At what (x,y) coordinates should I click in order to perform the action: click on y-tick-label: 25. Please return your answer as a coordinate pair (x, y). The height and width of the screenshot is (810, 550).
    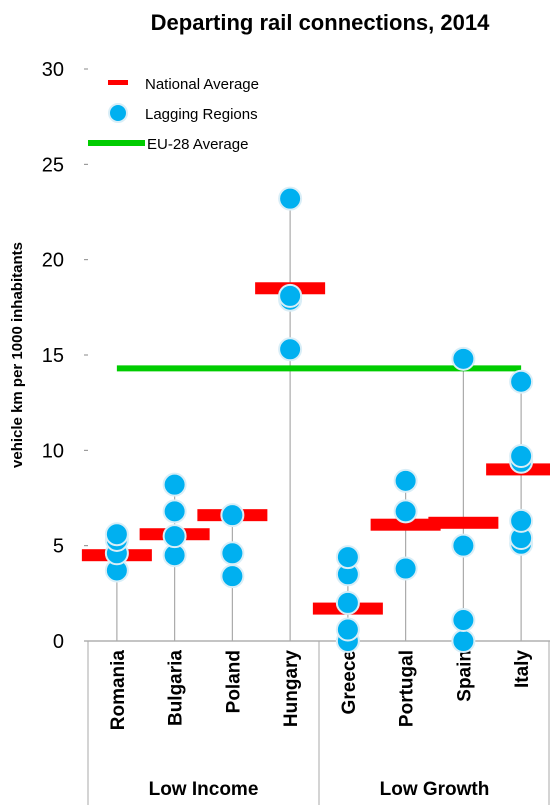
    Looking at the image, I should click on (53, 165).